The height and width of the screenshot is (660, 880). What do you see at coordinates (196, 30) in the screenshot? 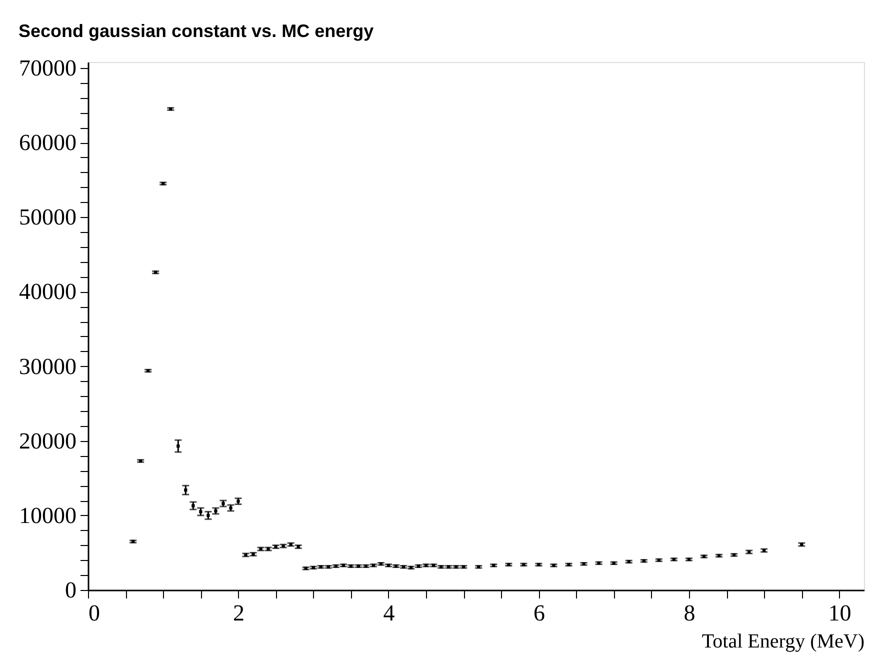
I see `chart-title: Second gaussian constant vs. MC energy` at bounding box center [196, 30].